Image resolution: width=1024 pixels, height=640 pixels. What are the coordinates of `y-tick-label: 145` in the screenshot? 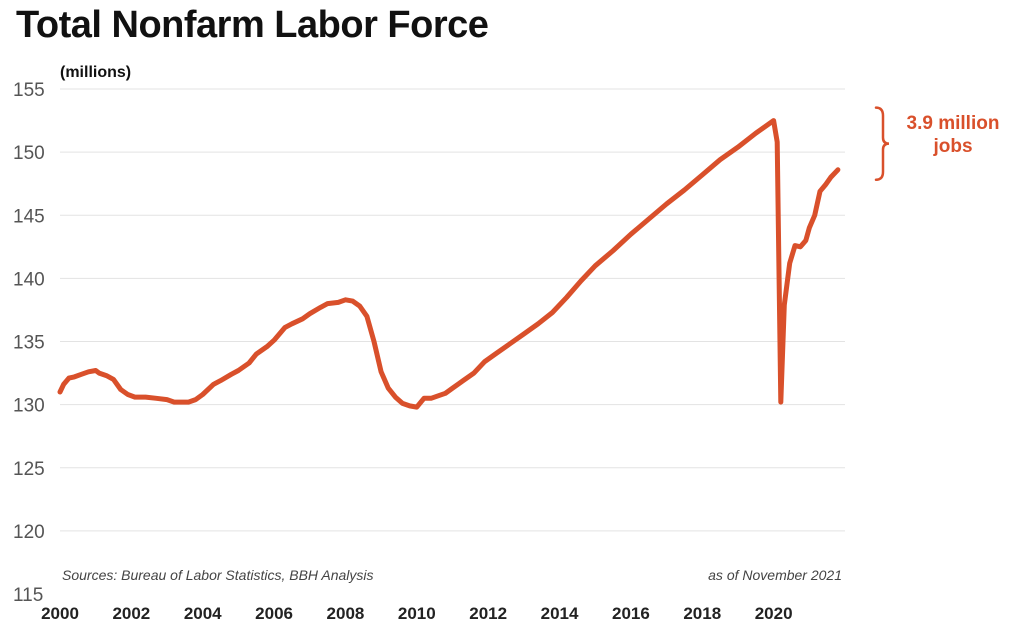 It's located at (29, 216).